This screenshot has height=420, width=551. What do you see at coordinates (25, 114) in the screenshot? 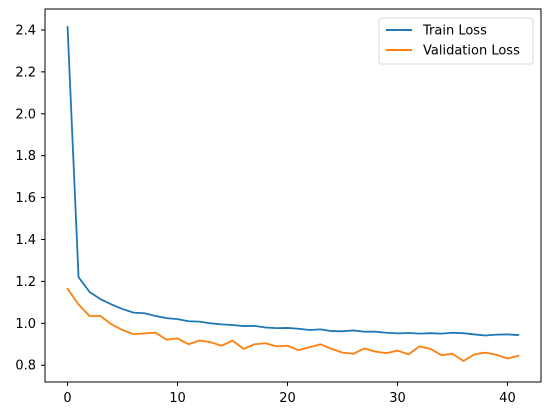
I see `y-tick-label-6: 2.0` at bounding box center [25, 114].